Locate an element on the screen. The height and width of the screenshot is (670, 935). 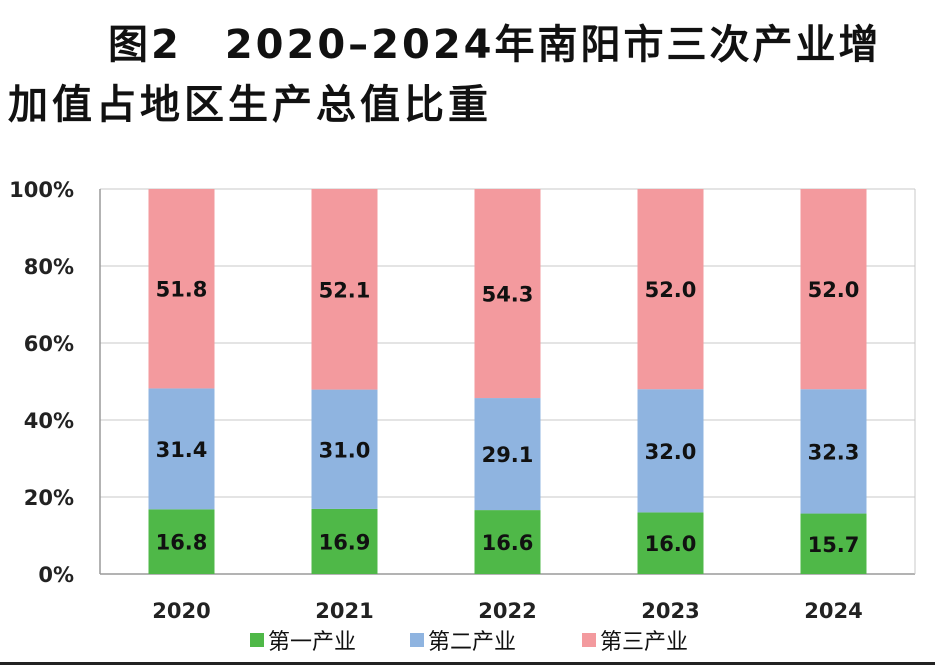
x-tick-label: 2023 is located at coordinates (670, 611).